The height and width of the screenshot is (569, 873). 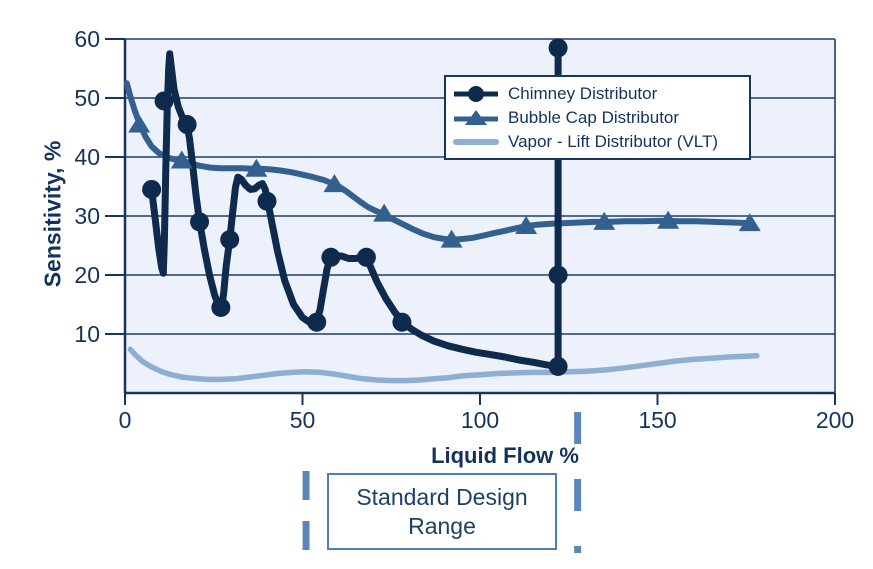 I want to click on standard-design-range-box: Standard Design Range, so click(x=442, y=511).